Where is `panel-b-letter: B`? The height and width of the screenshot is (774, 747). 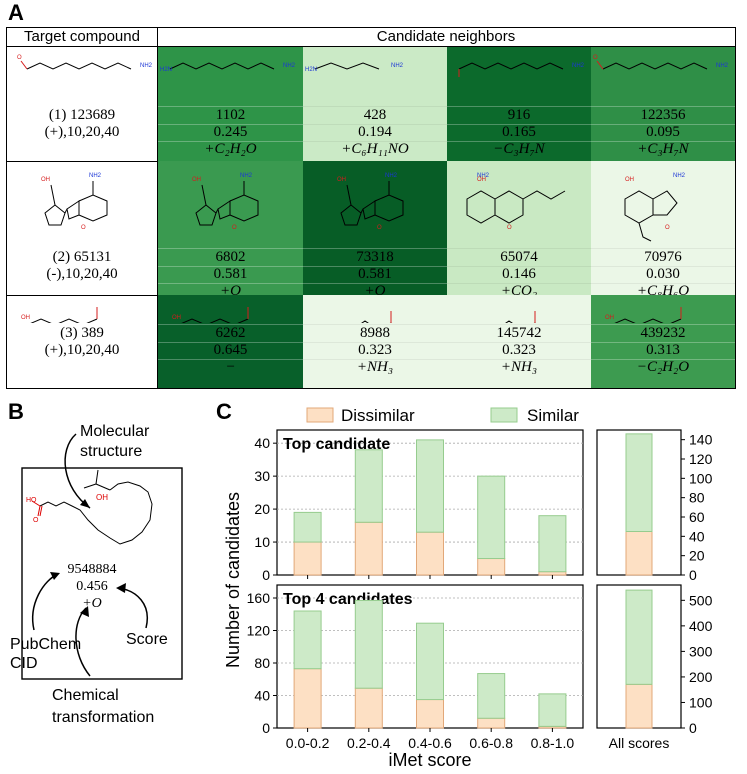
panel-b-letter: B is located at coordinates (16, 411).